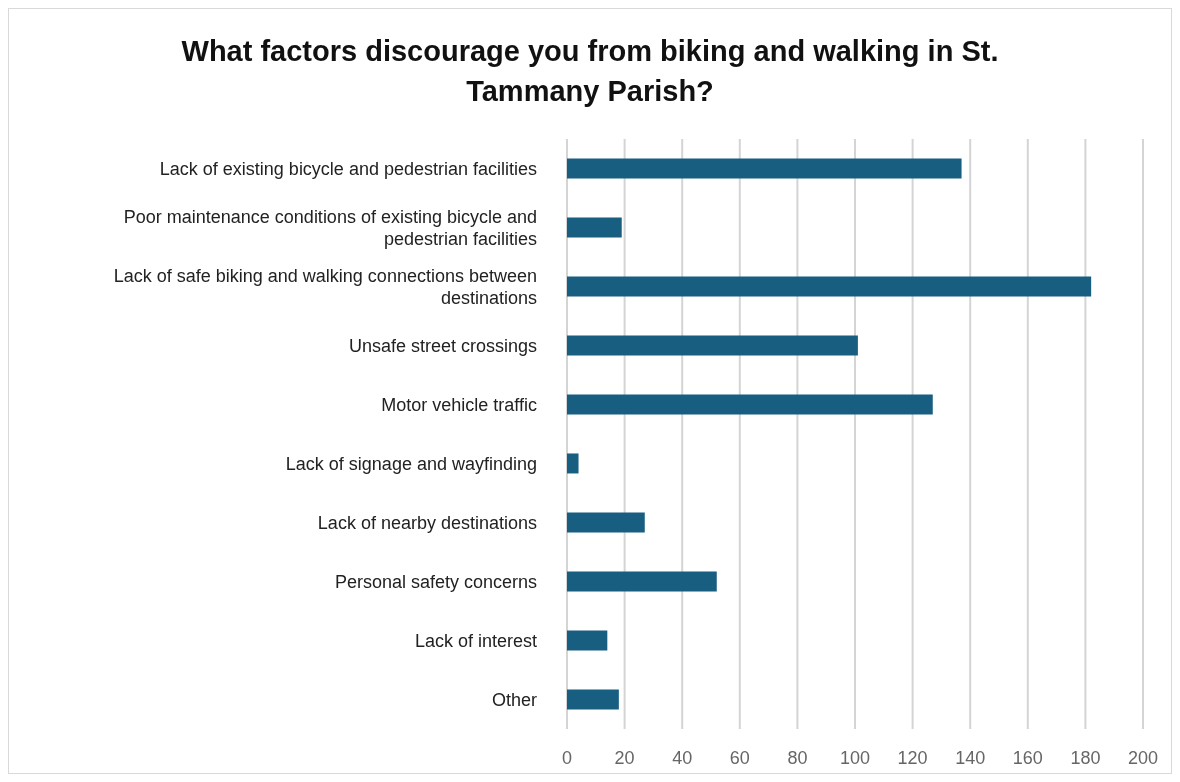 This screenshot has width=1180, height=782. I want to click on x-tick-label: 180, so click(1085, 757).